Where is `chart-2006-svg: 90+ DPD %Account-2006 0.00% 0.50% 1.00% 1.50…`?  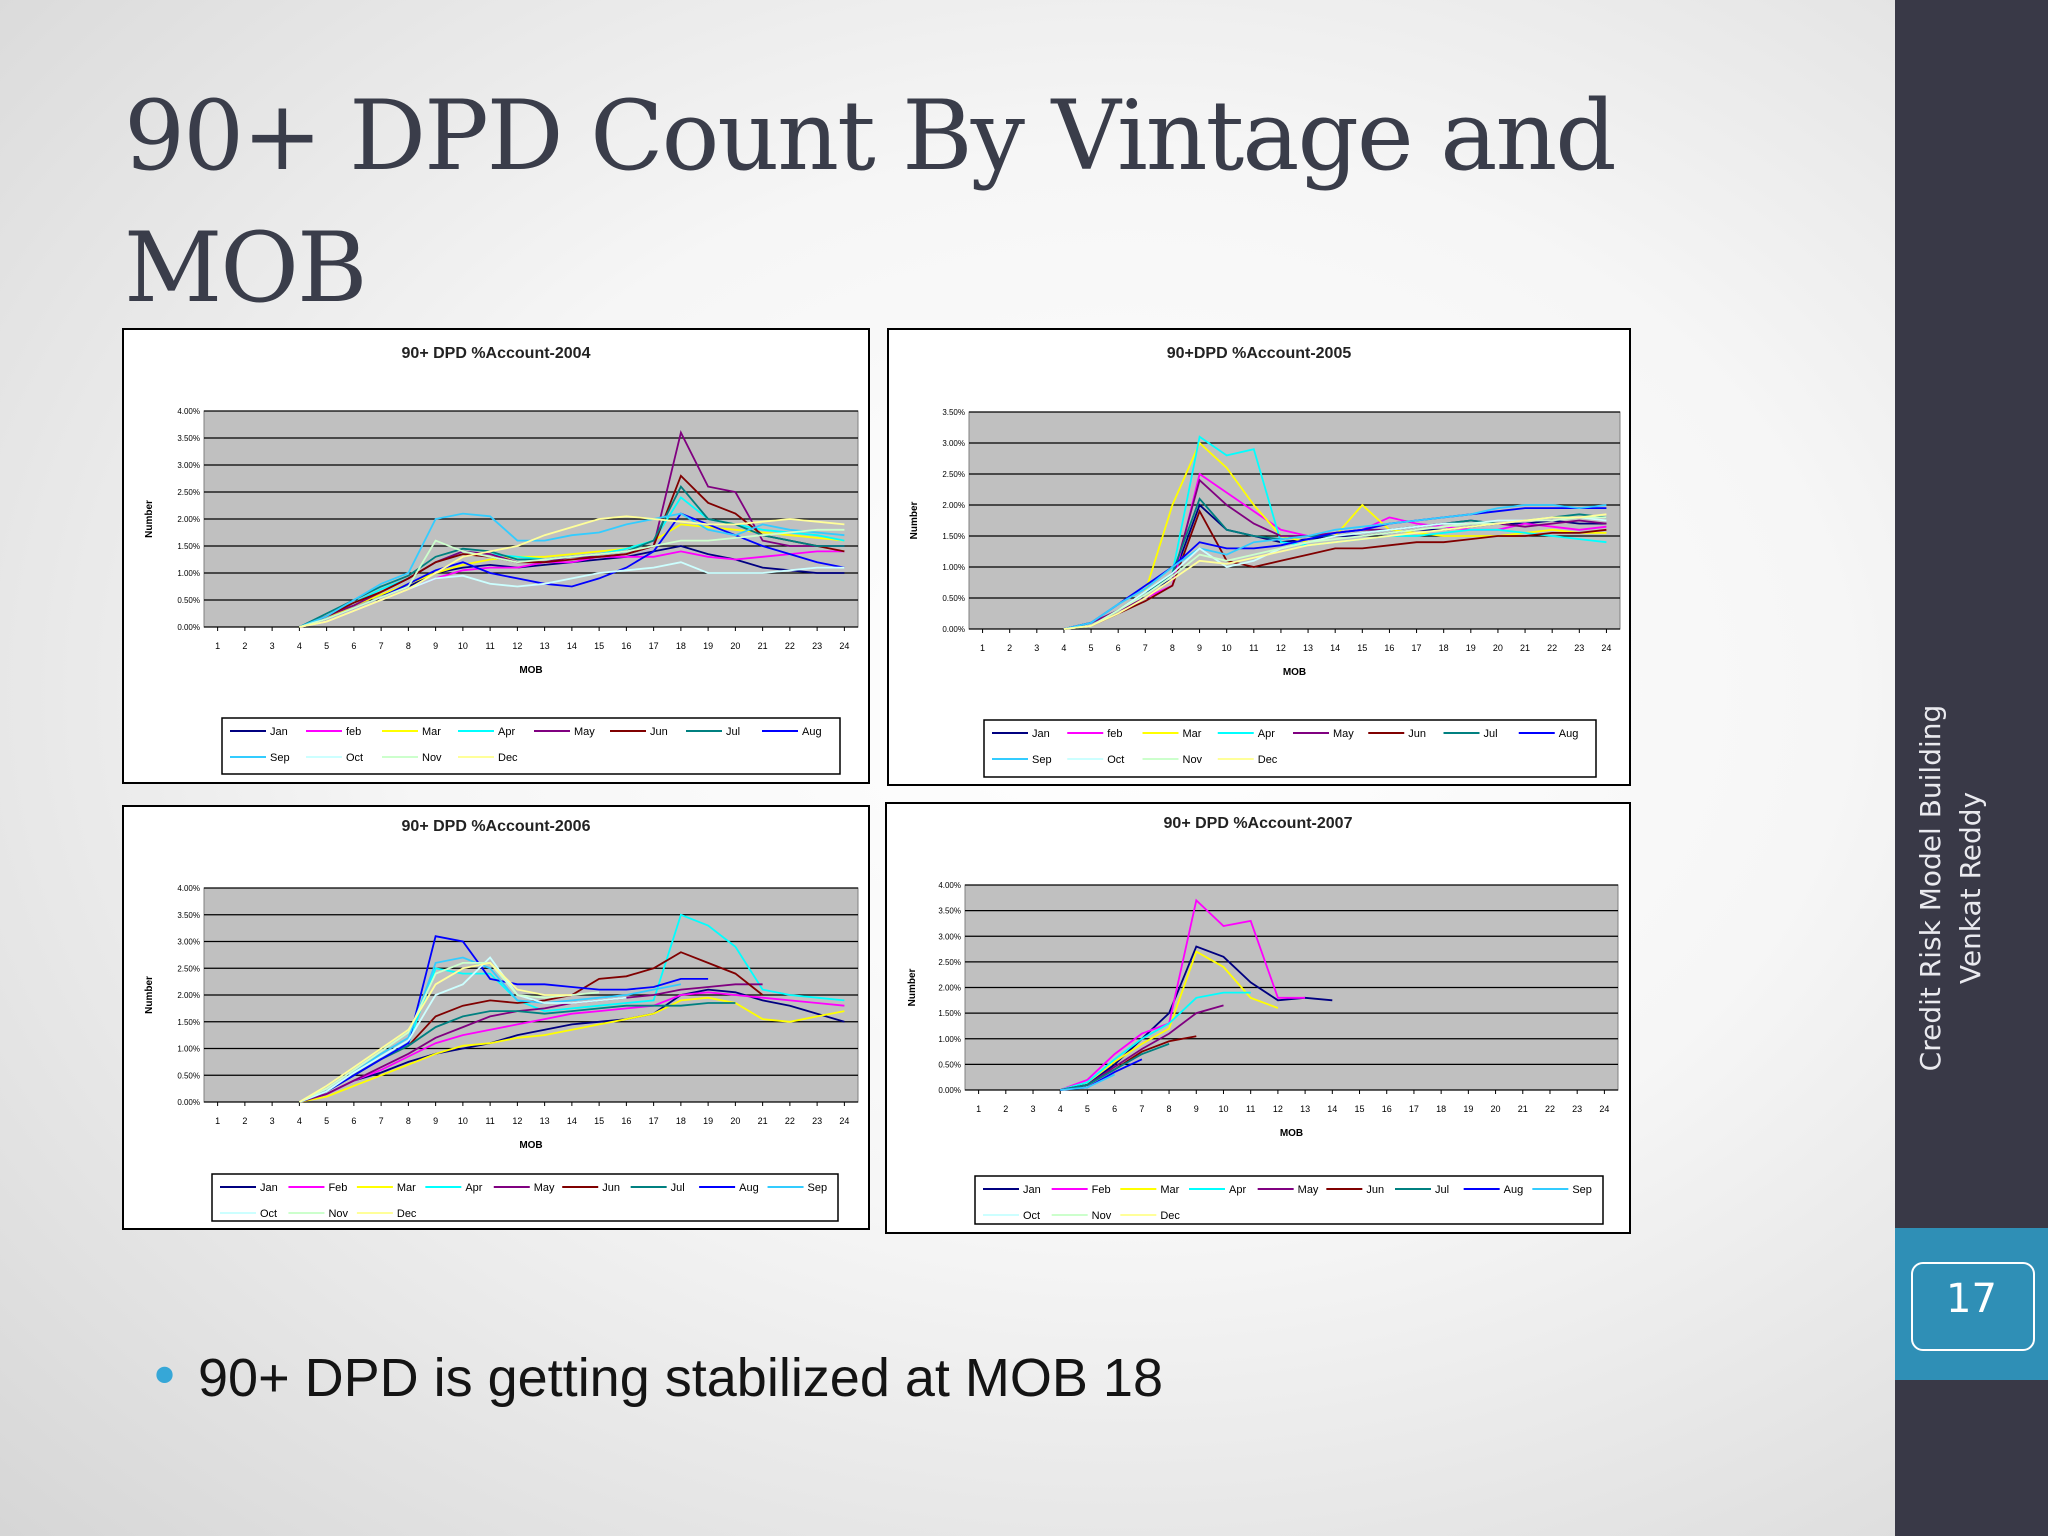 chart-2006-svg: 90+ DPD %Account-2006 0.00% 0.50% 1.00% 1.50… is located at coordinates (496, 1017).